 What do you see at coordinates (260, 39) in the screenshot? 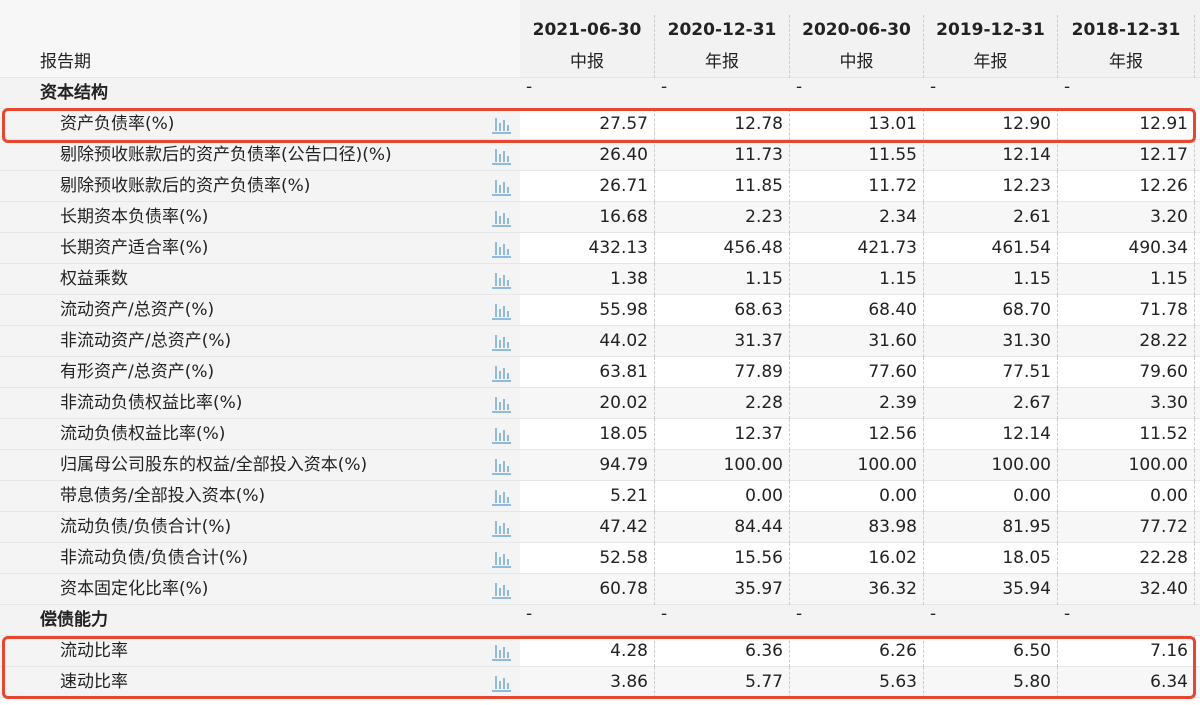
I see `header-bg-left` at bounding box center [260, 39].